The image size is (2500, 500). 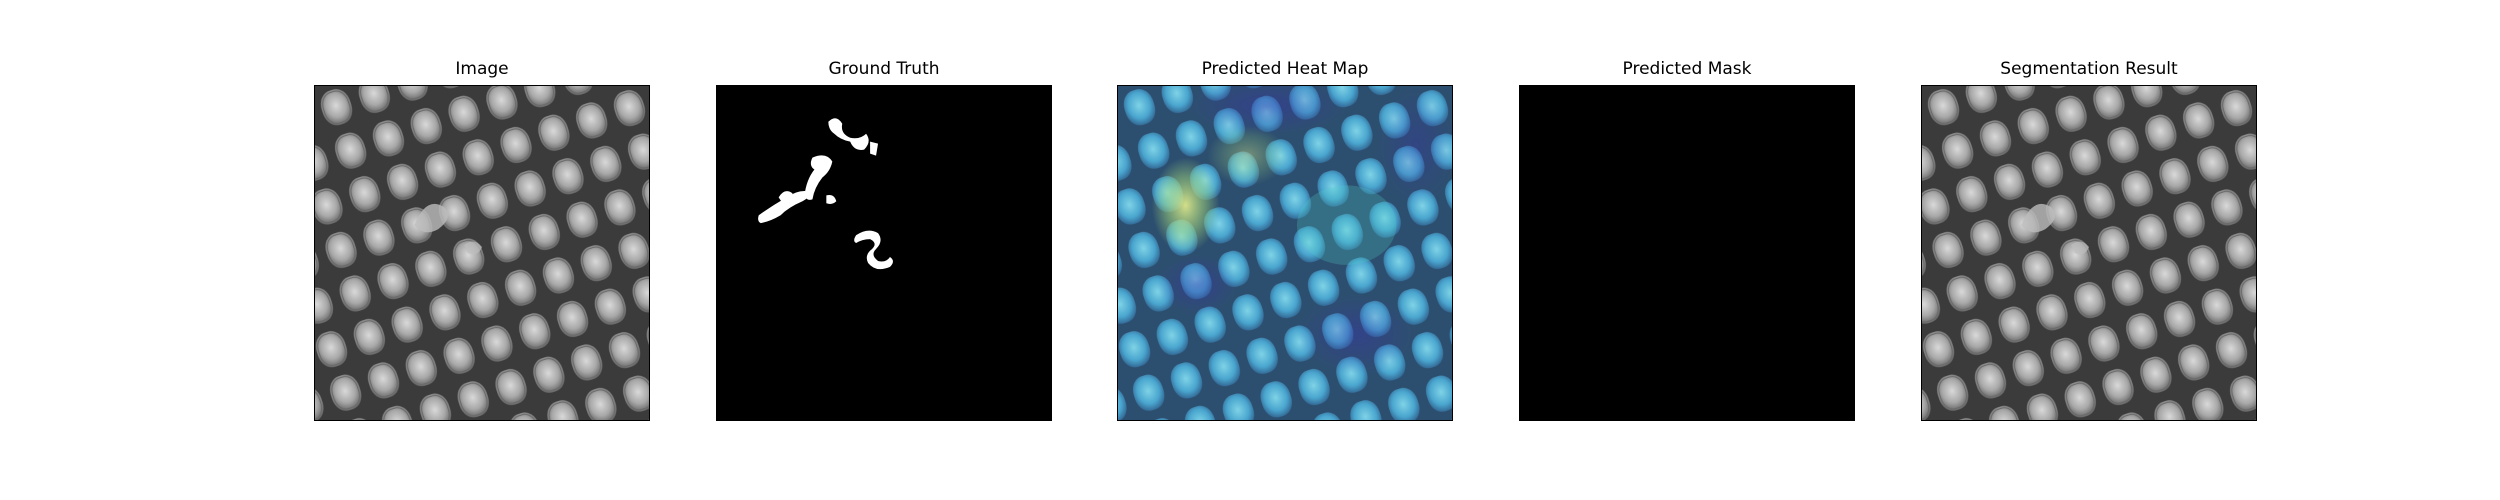 I want to click on panel-segmentation-result: Segmentation Result, so click(x=2089, y=250).